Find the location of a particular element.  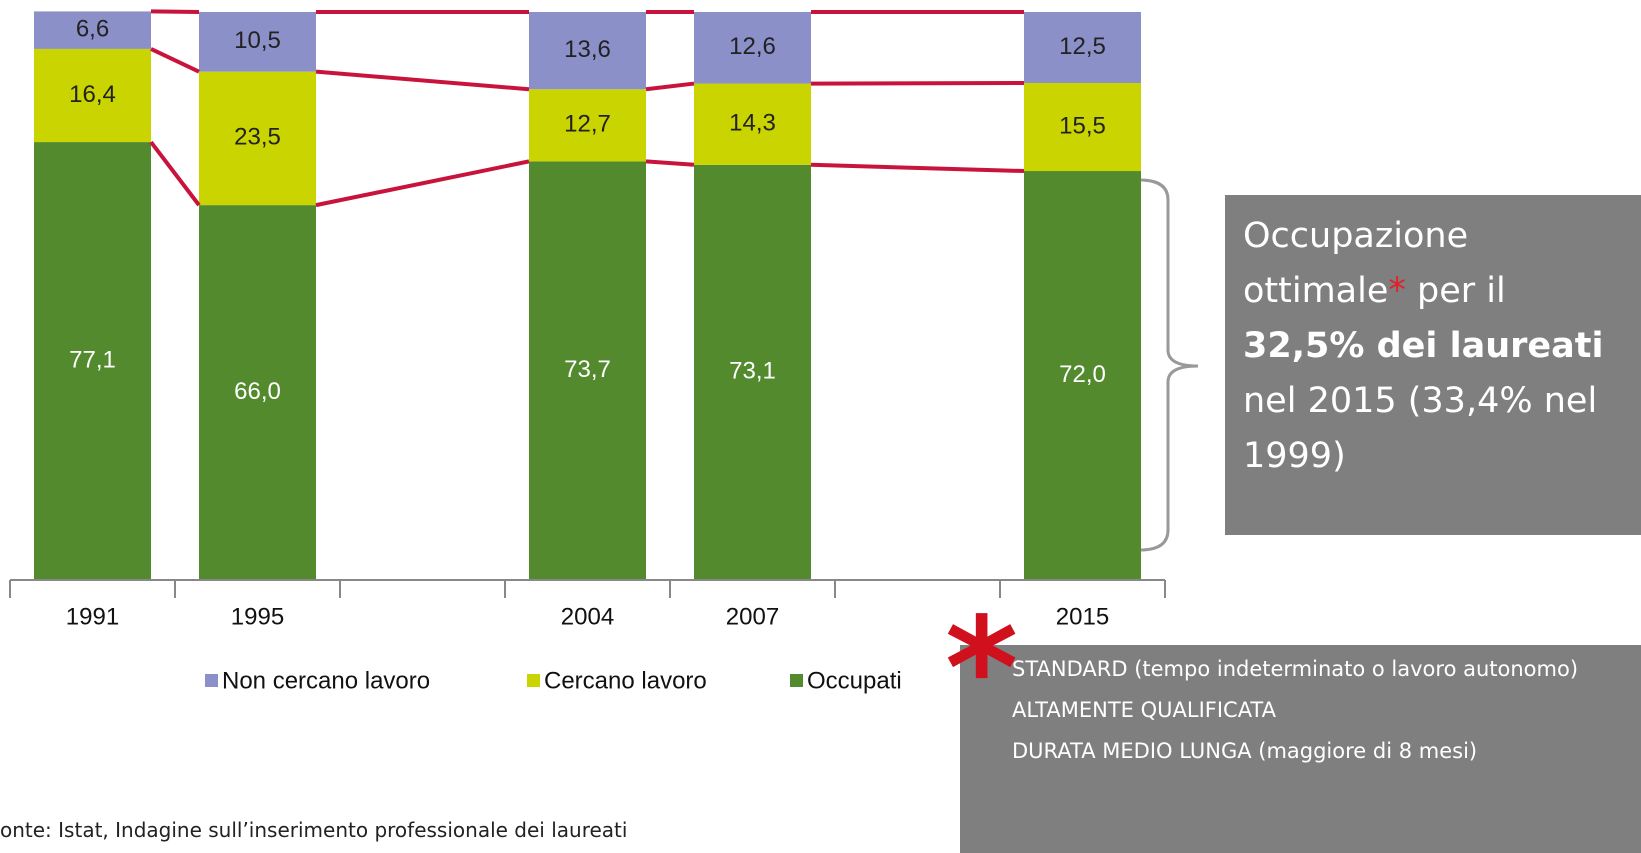

brace is located at coordinates (1169, 365).